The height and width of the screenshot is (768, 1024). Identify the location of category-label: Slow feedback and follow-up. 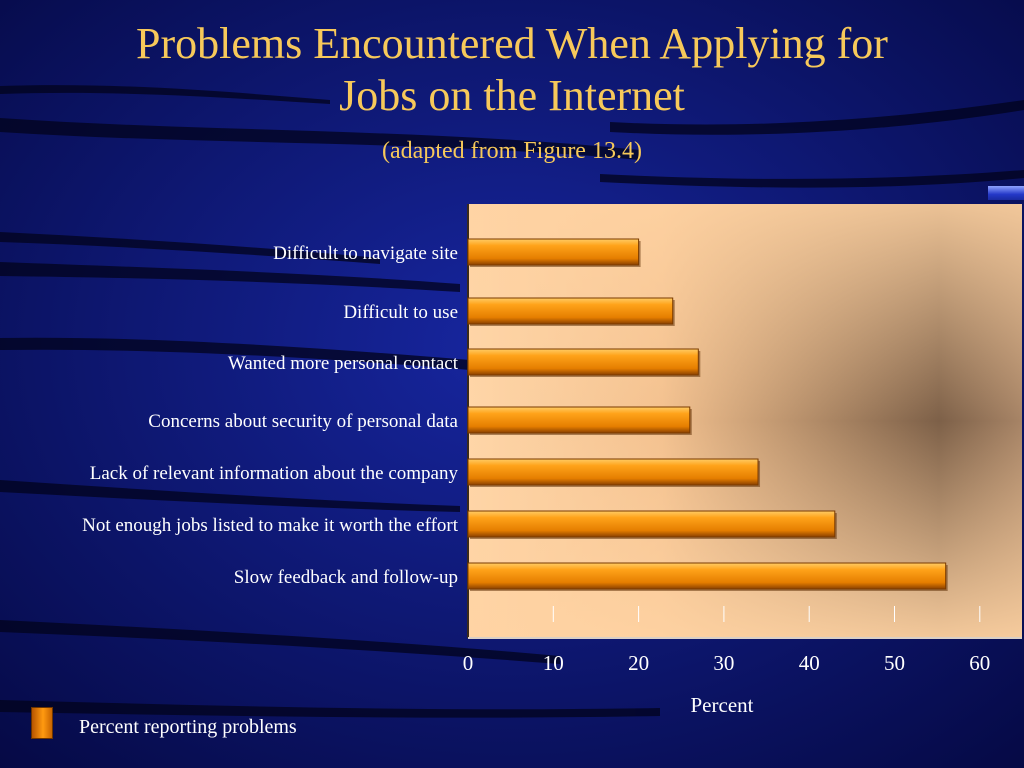
(346, 577).